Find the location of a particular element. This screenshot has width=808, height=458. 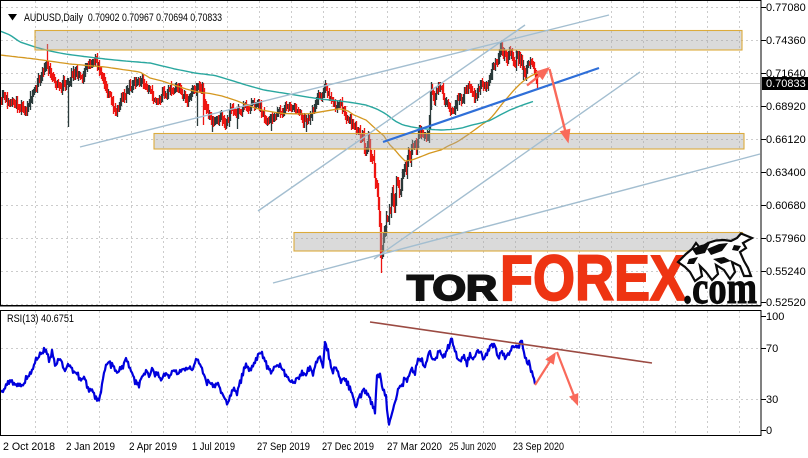

svg-text: 25 Jun 2020 is located at coordinates (472, 447).